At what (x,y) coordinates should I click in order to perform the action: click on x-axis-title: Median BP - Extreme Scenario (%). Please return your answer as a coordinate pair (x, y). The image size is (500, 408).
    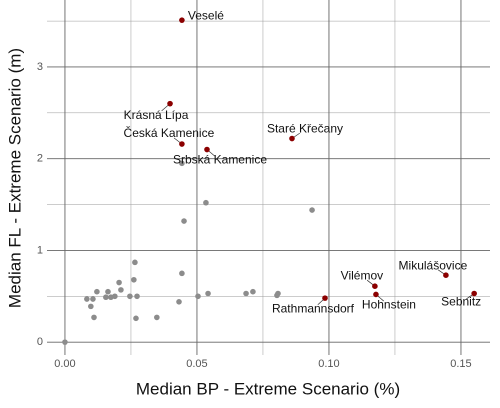
    Looking at the image, I should click on (268, 388).